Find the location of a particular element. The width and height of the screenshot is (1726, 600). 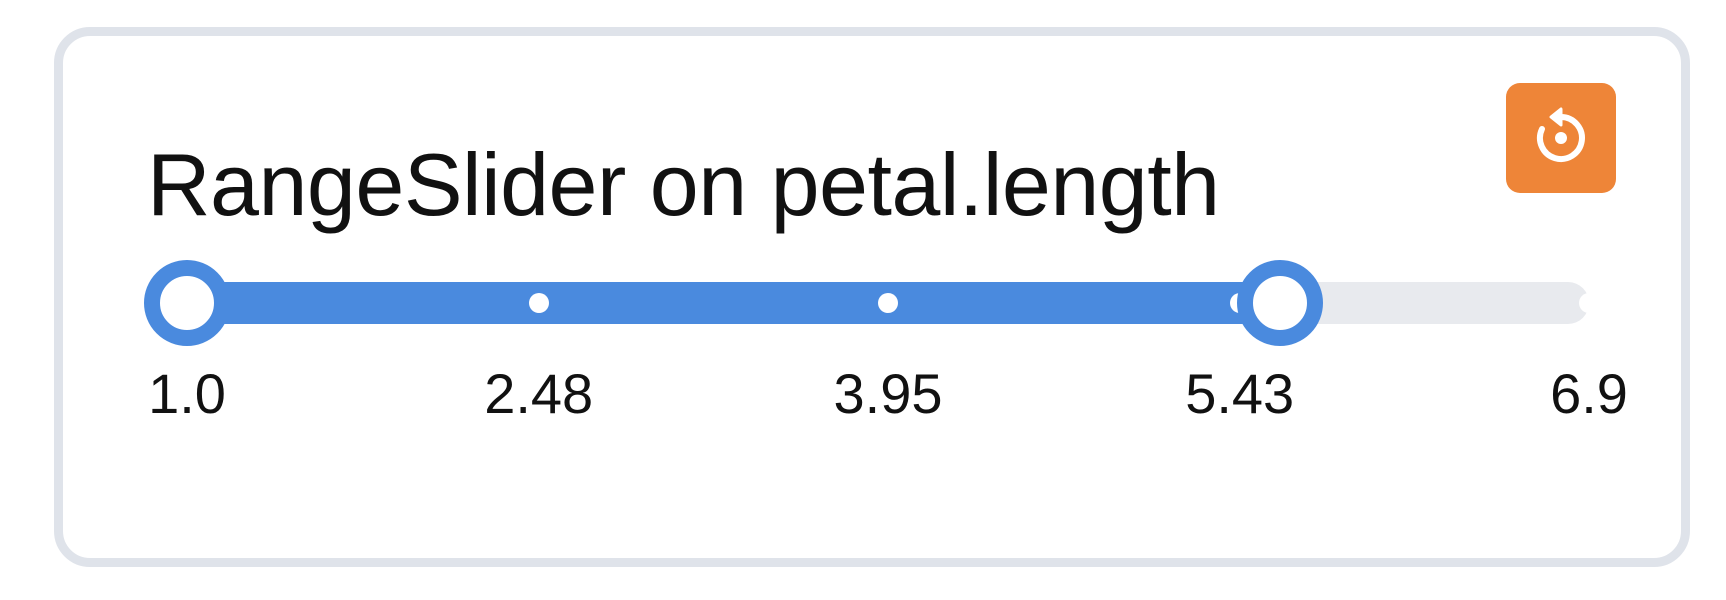

slider-tick-label: 1.0 is located at coordinates (187, 393).